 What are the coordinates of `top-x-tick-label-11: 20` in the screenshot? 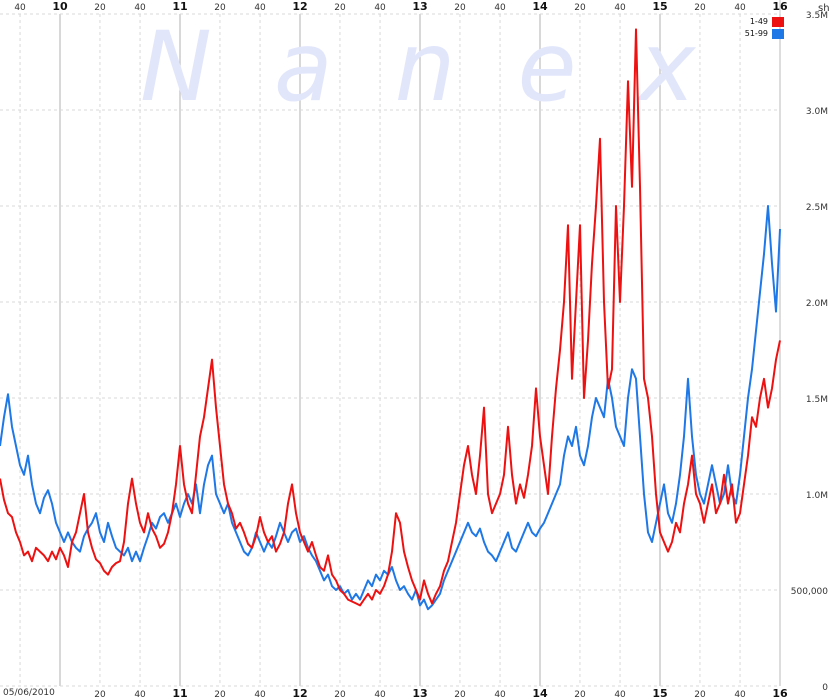 It's located at (460, 8).